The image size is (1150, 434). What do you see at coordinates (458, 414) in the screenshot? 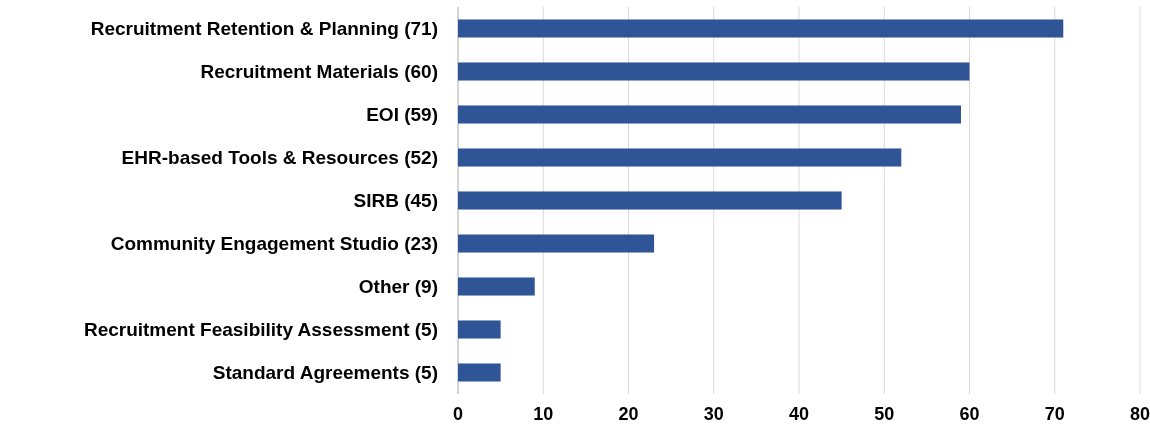
I see `x-tick-label: 0` at bounding box center [458, 414].